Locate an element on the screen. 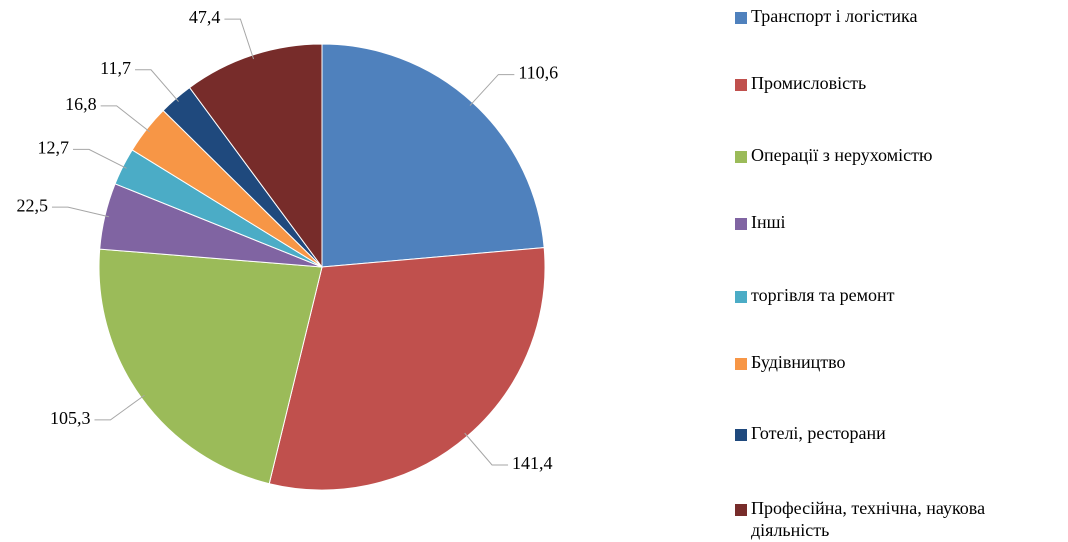 This screenshot has height=542, width=1068. data-label: 22,5 is located at coordinates (32, 205).